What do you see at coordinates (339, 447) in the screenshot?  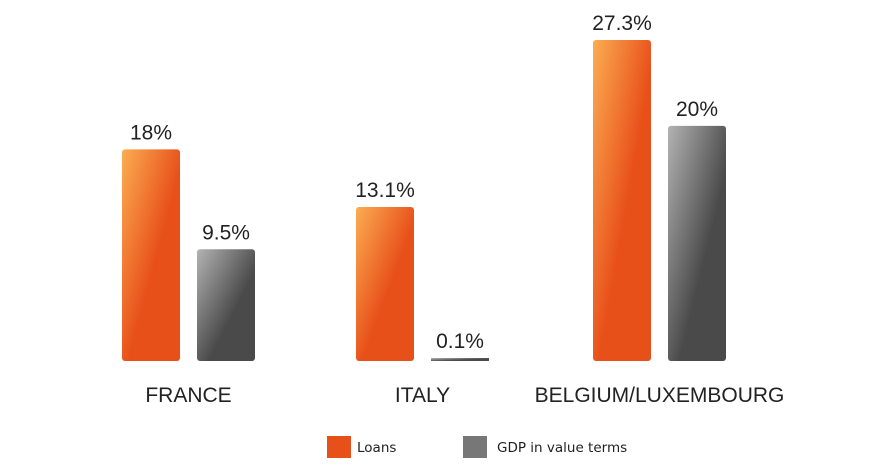 I see `legend-swatch-loans` at bounding box center [339, 447].